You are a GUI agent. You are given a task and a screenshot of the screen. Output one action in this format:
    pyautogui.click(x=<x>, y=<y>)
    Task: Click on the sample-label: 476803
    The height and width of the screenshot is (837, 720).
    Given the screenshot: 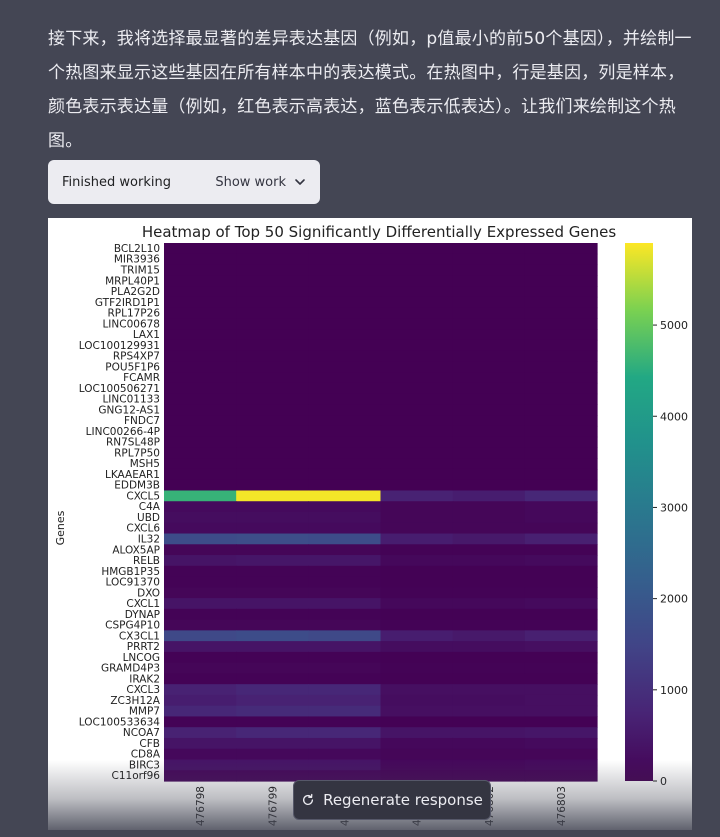 What is the action you would take?
    pyautogui.click(x=562, y=806)
    